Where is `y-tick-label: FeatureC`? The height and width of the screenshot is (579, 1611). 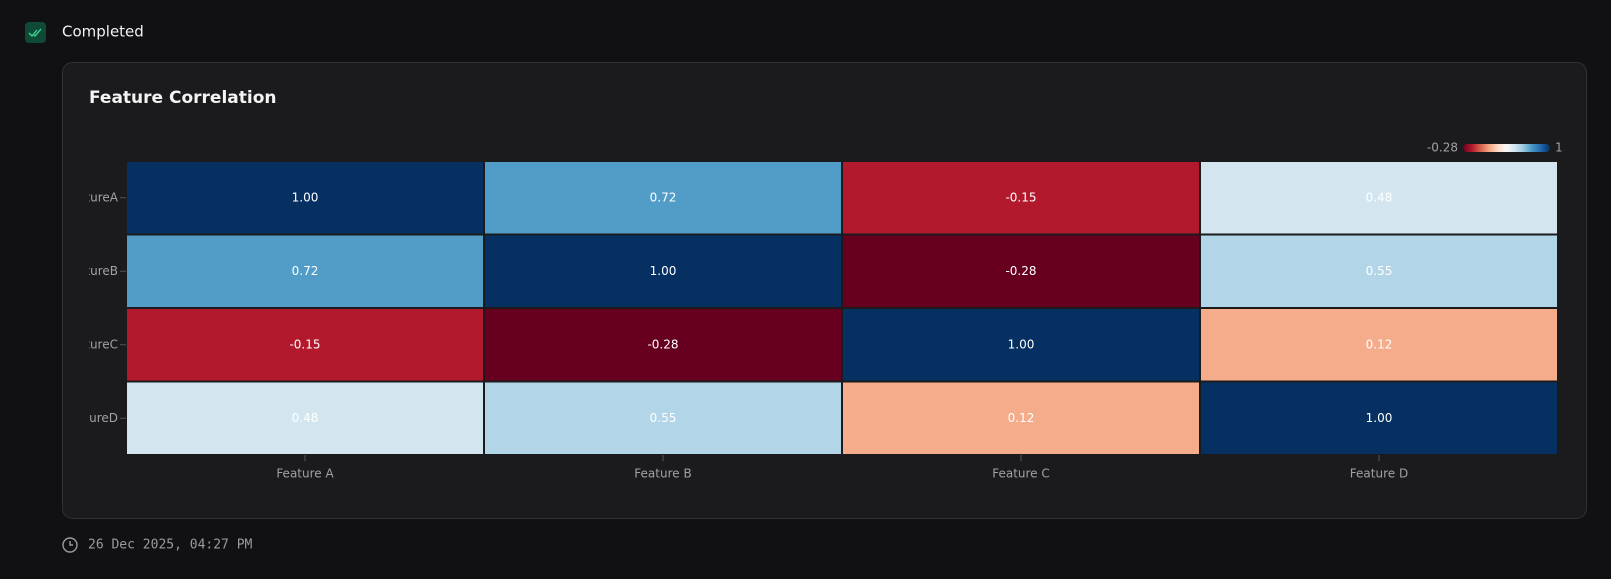
y-tick-label: FeatureC is located at coordinates (91, 344).